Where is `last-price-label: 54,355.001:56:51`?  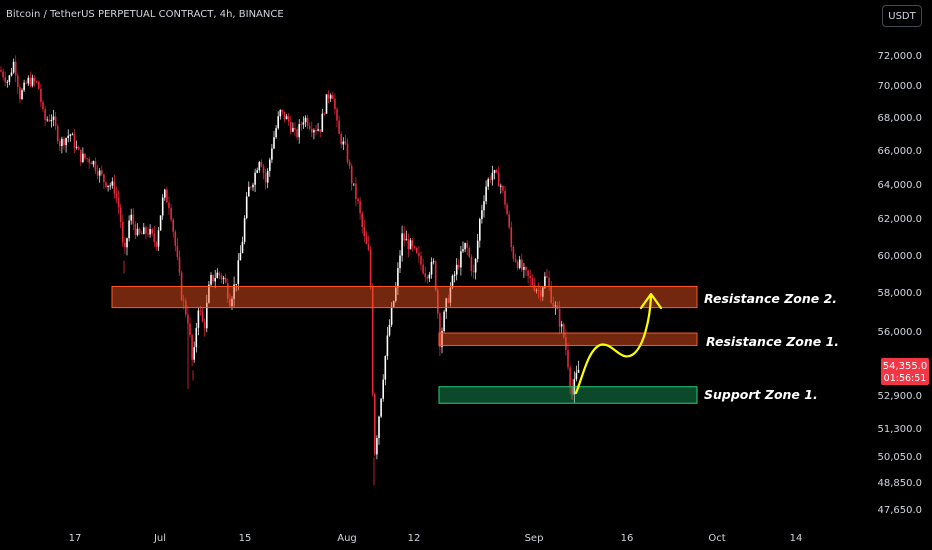 last-price-label: 54,355.001:56:51 is located at coordinates (905, 371).